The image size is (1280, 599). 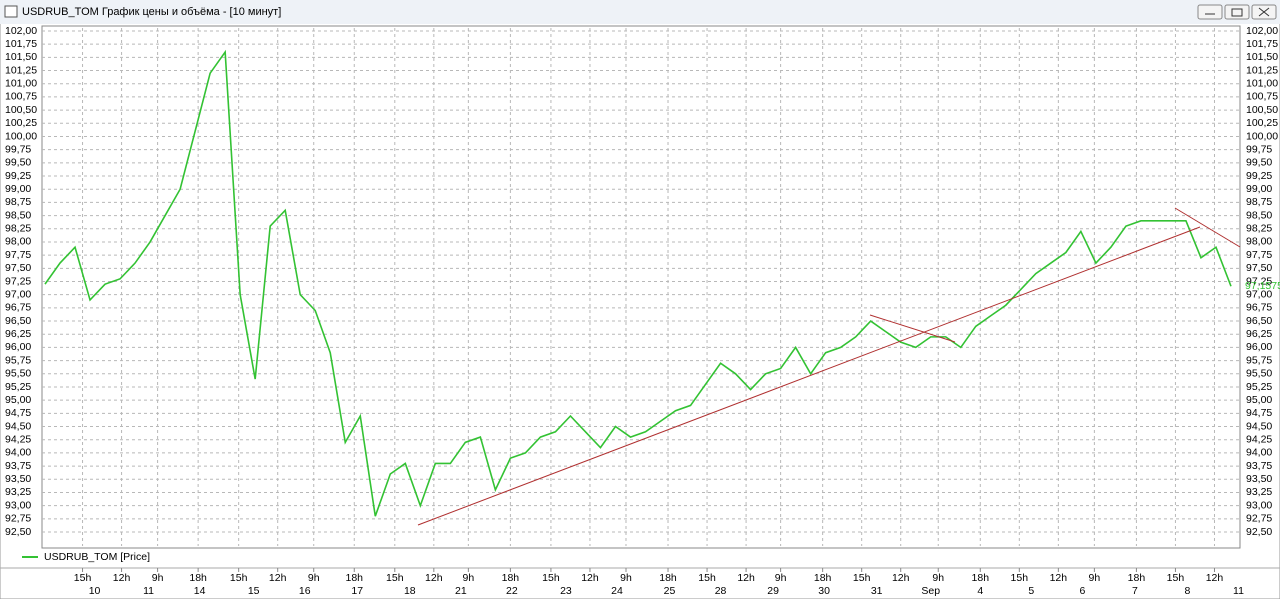 What do you see at coordinates (1259, 532) in the screenshot?
I see `y-tick-label-right: 92,50` at bounding box center [1259, 532].